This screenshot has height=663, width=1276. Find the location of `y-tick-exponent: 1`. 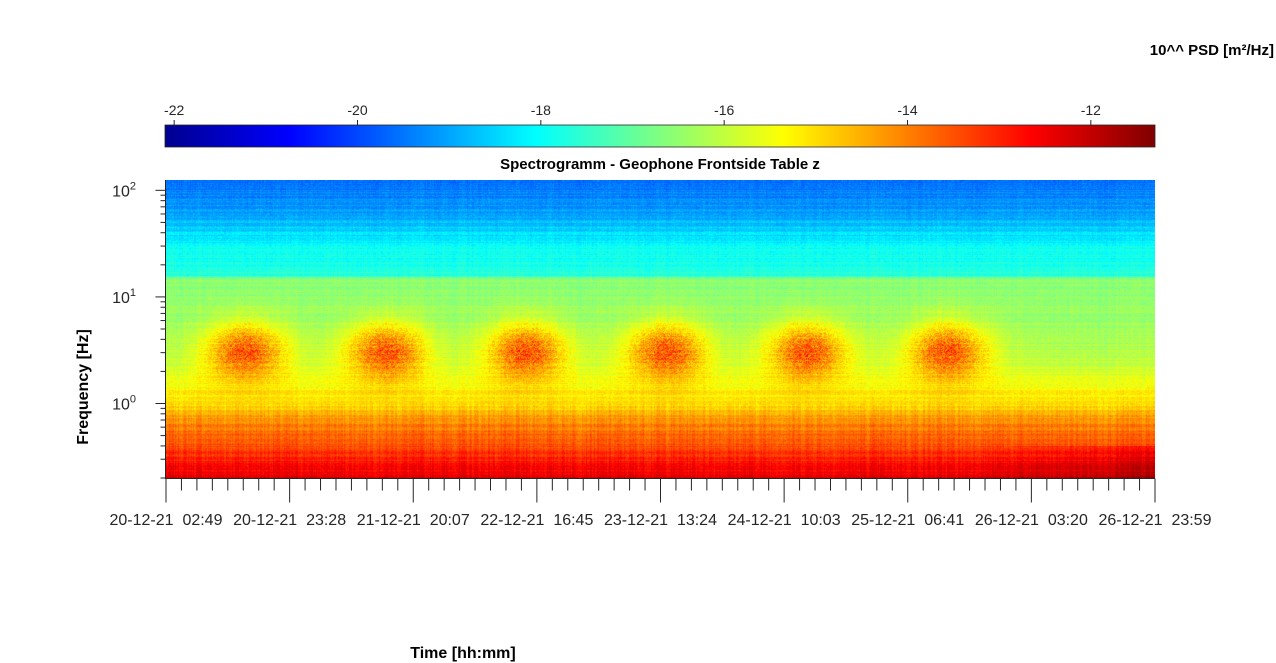

y-tick-exponent: 1 is located at coordinates (133, 293).